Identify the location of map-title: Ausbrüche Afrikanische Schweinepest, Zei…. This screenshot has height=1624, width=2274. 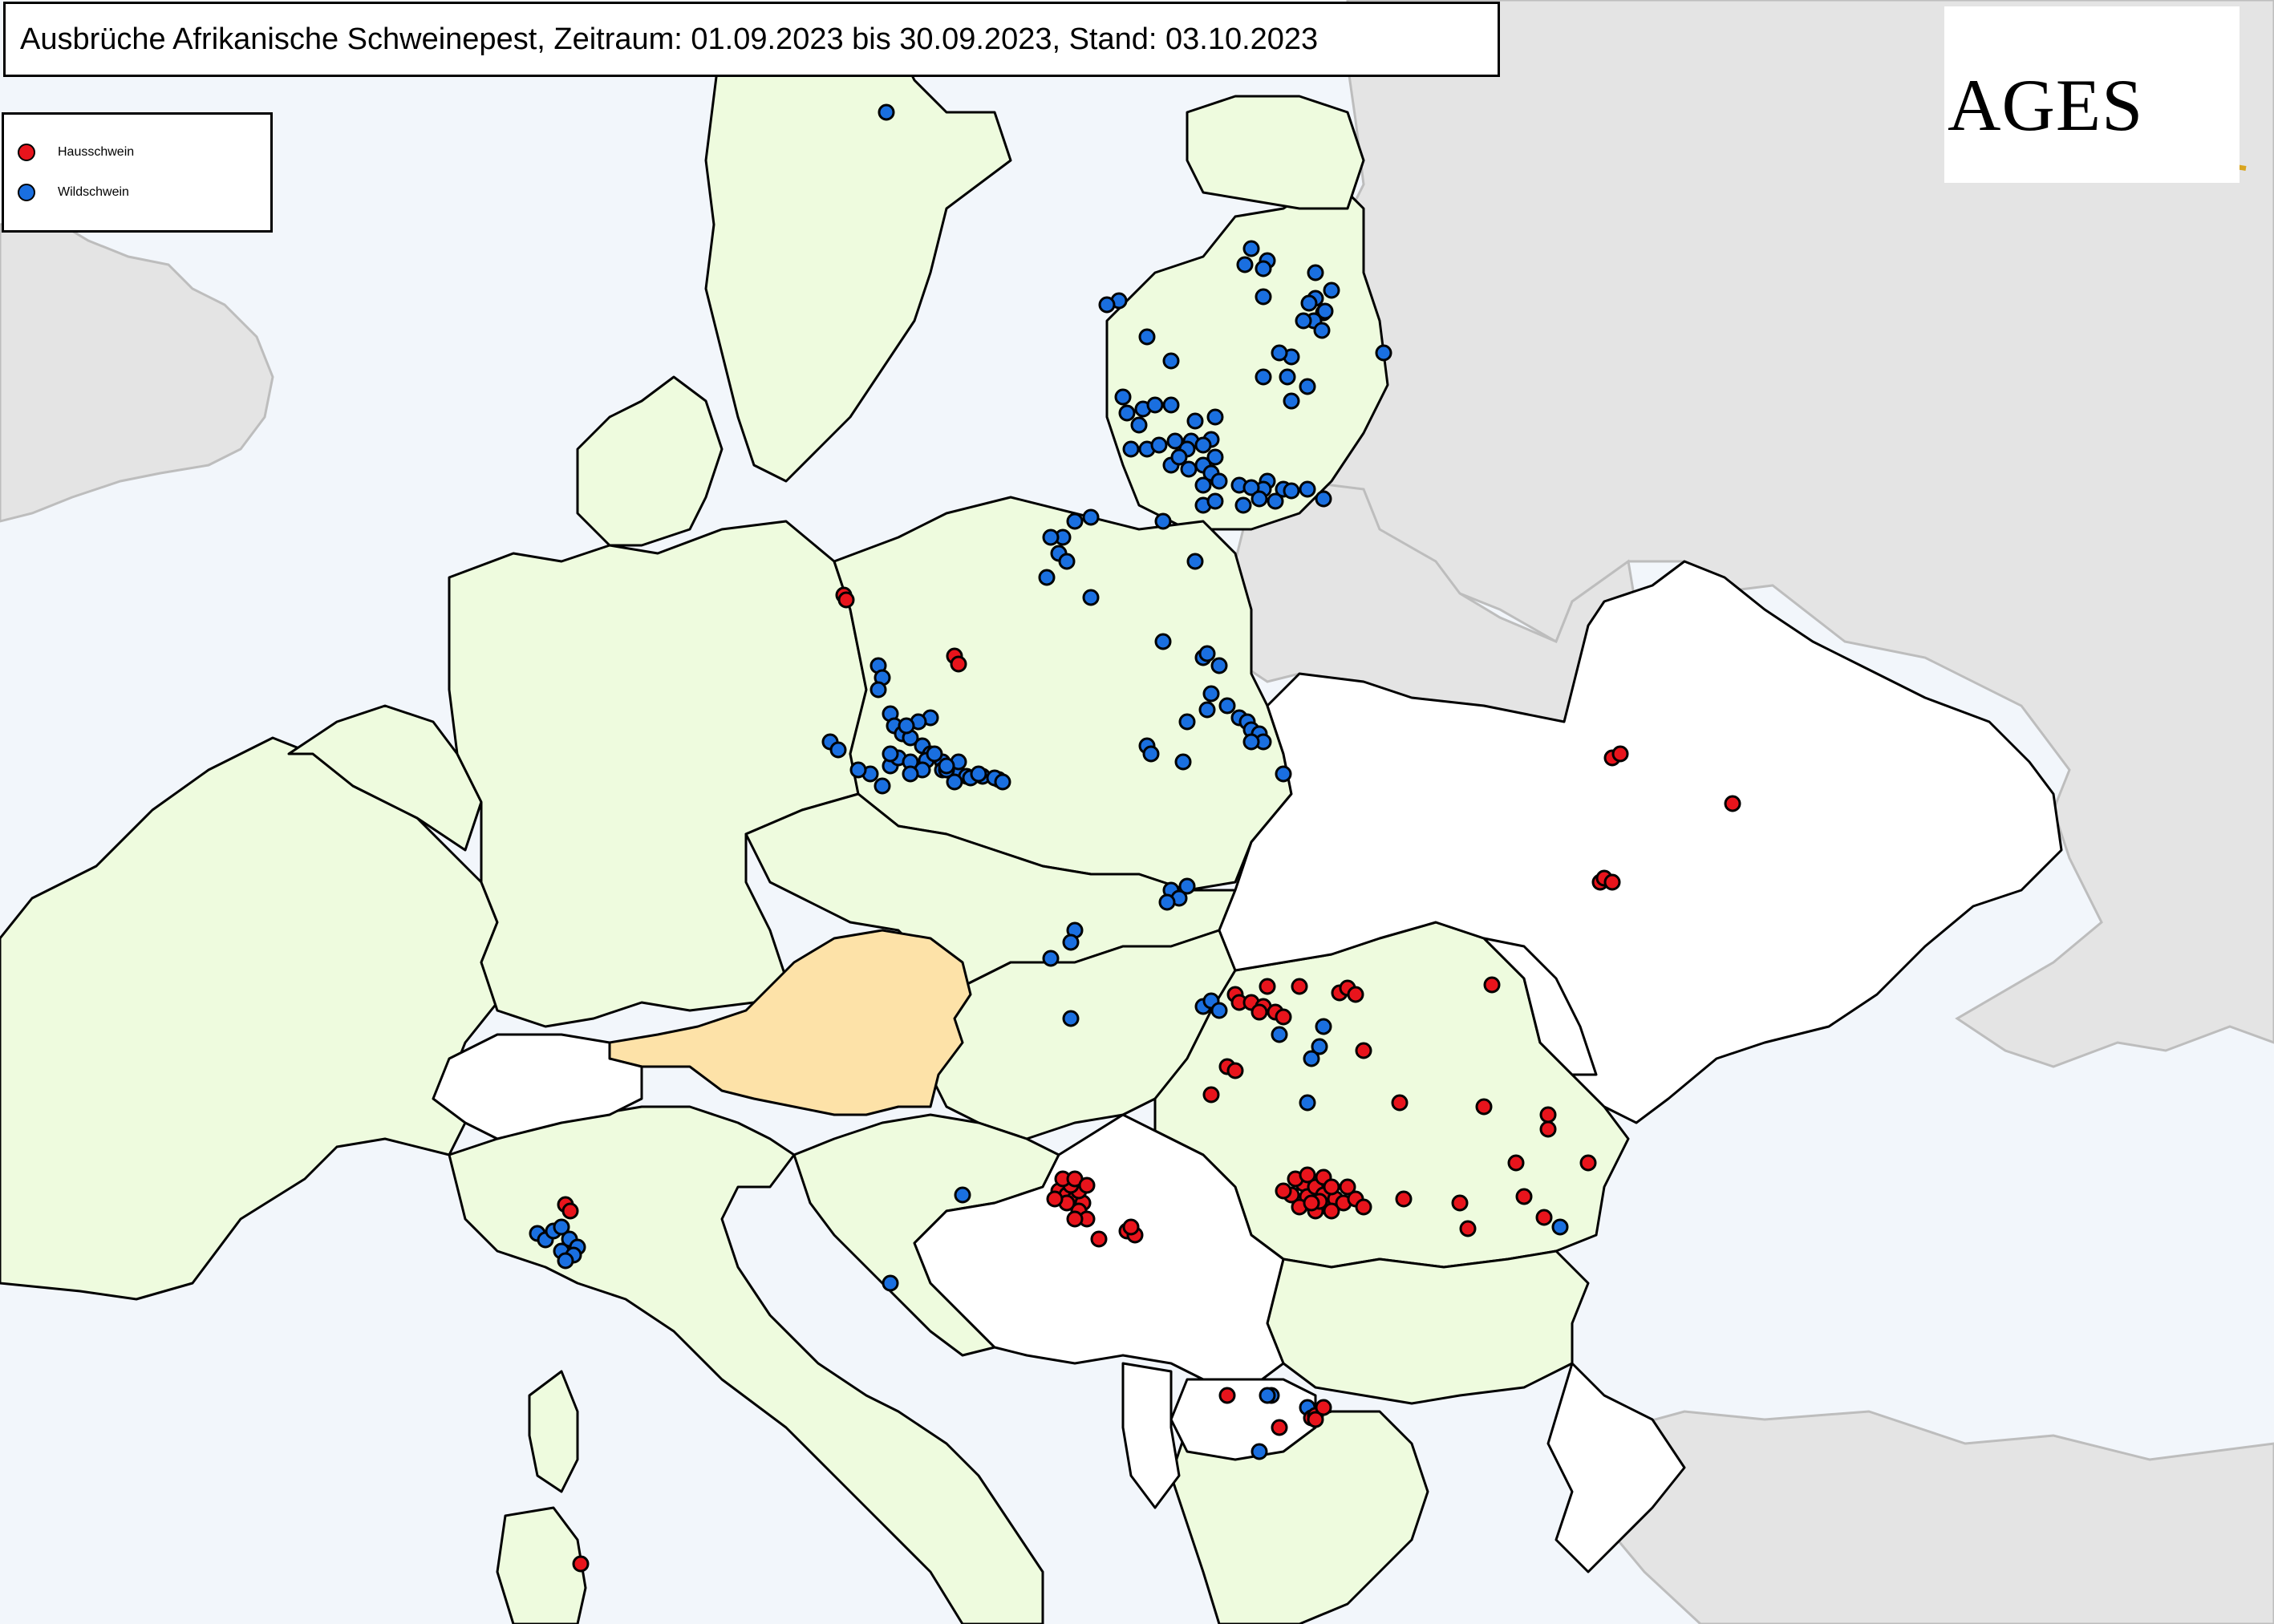
(751, 39).